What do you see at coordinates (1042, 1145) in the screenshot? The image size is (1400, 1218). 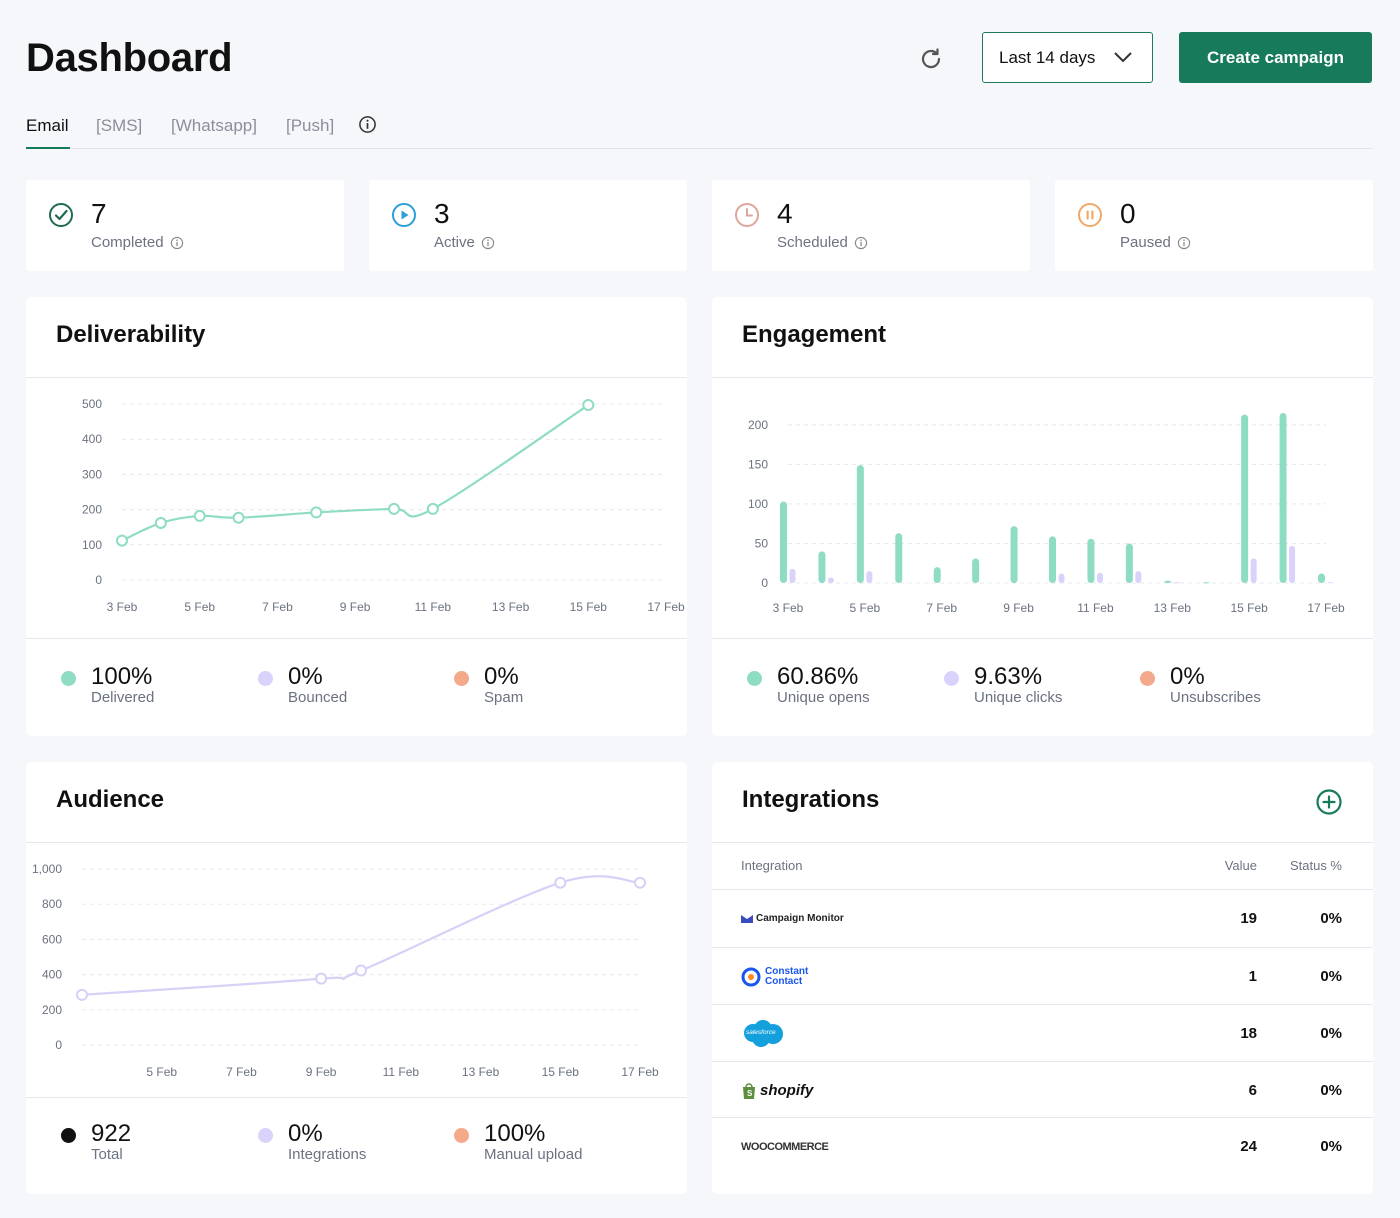 I see `table-row: WooCommerce 24 0%` at bounding box center [1042, 1145].